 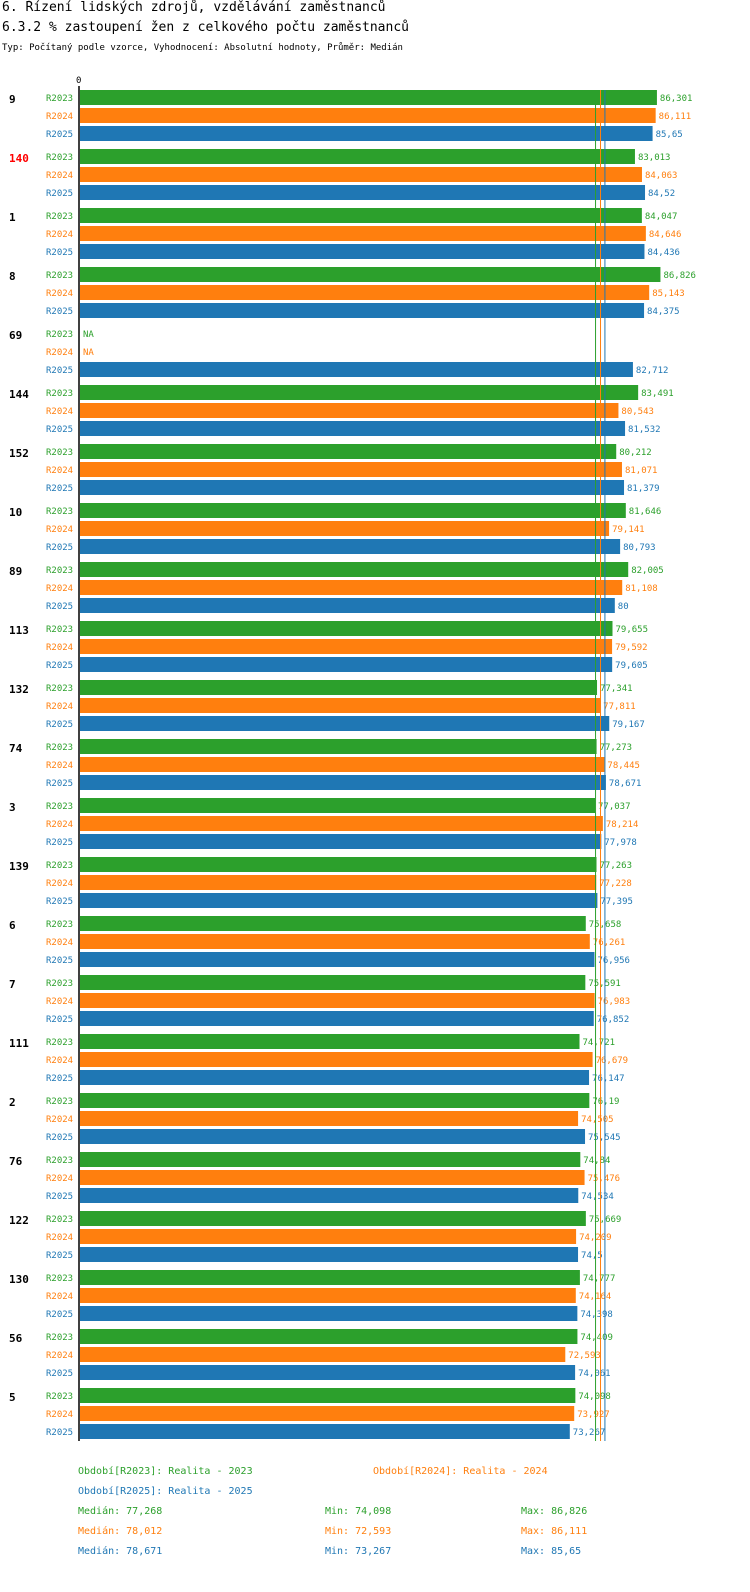 What do you see at coordinates (623, 766) in the screenshot?
I see `bar-value-label: 78,445` at bounding box center [623, 766].